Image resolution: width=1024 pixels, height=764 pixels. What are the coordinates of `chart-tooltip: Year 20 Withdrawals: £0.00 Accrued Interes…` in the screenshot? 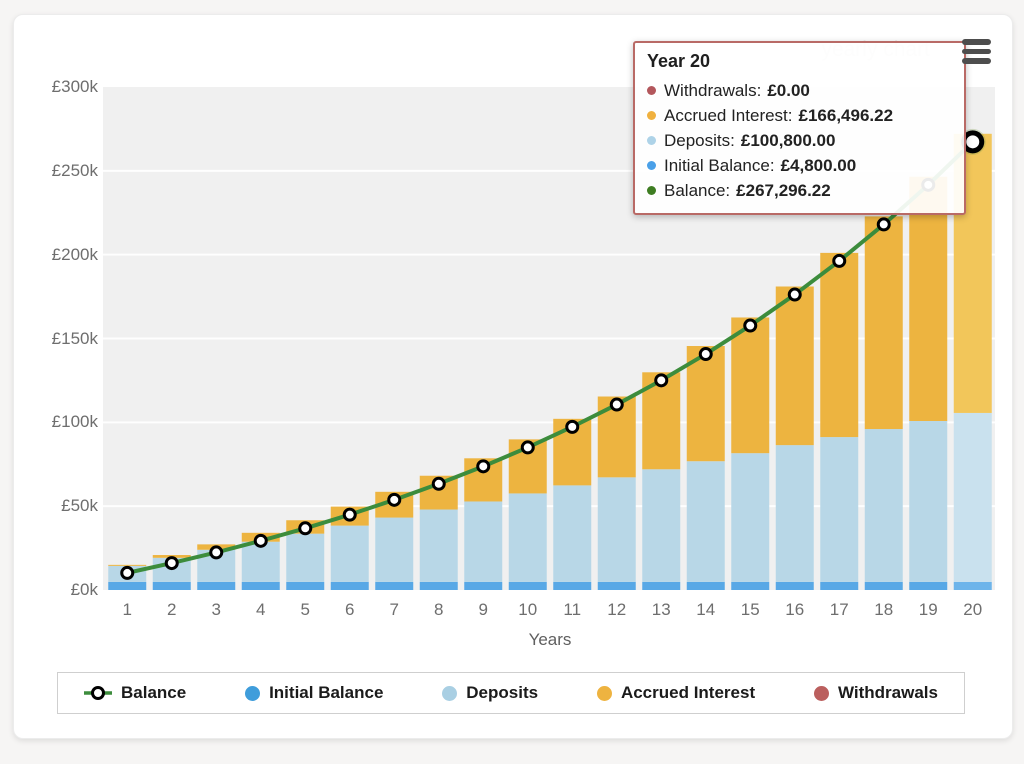 It's located at (799, 128).